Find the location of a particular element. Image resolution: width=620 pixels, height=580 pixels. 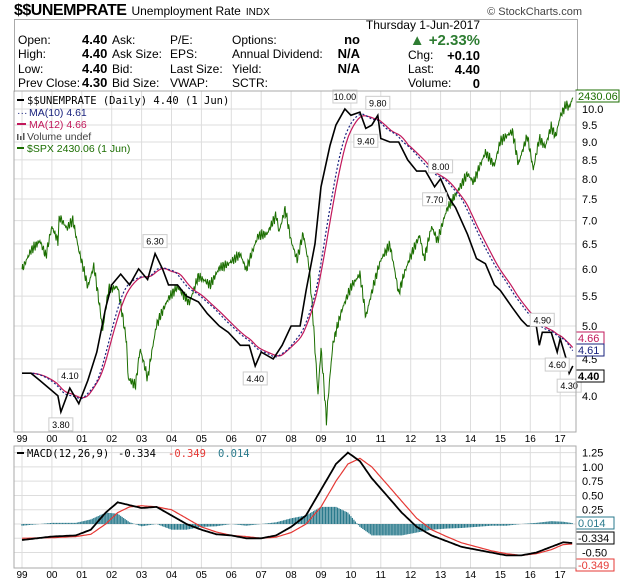

annotation-label: 8.00 is located at coordinates (441, 167).